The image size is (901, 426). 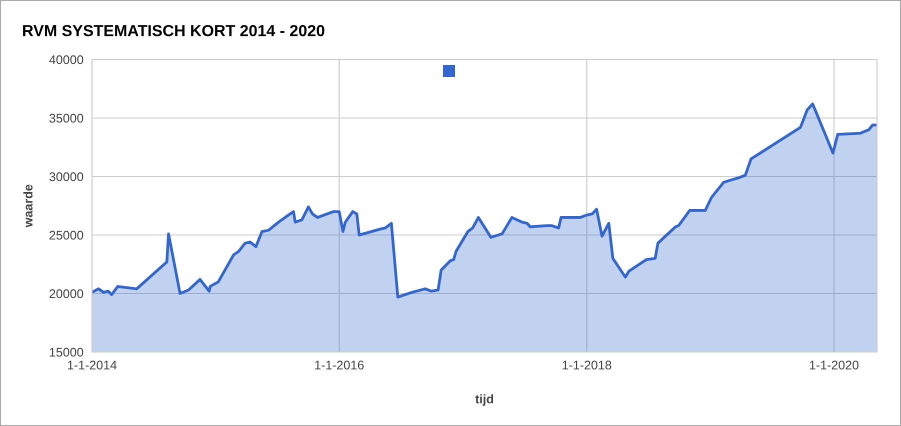 I want to click on y-tick-label: 15000, so click(x=67, y=352).